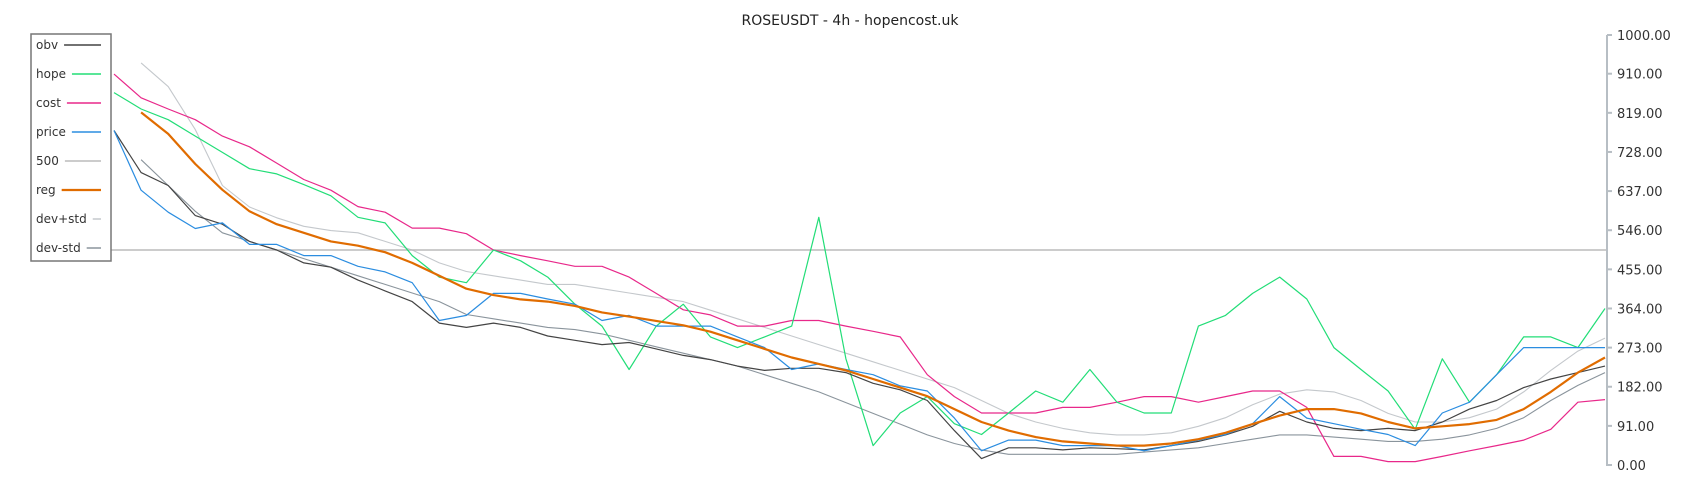 The width and height of the screenshot is (1700, 500). Describe the element at coordinates (1635, 427) in the screenshot. I see `y-tick-label: 91.00` at that location.